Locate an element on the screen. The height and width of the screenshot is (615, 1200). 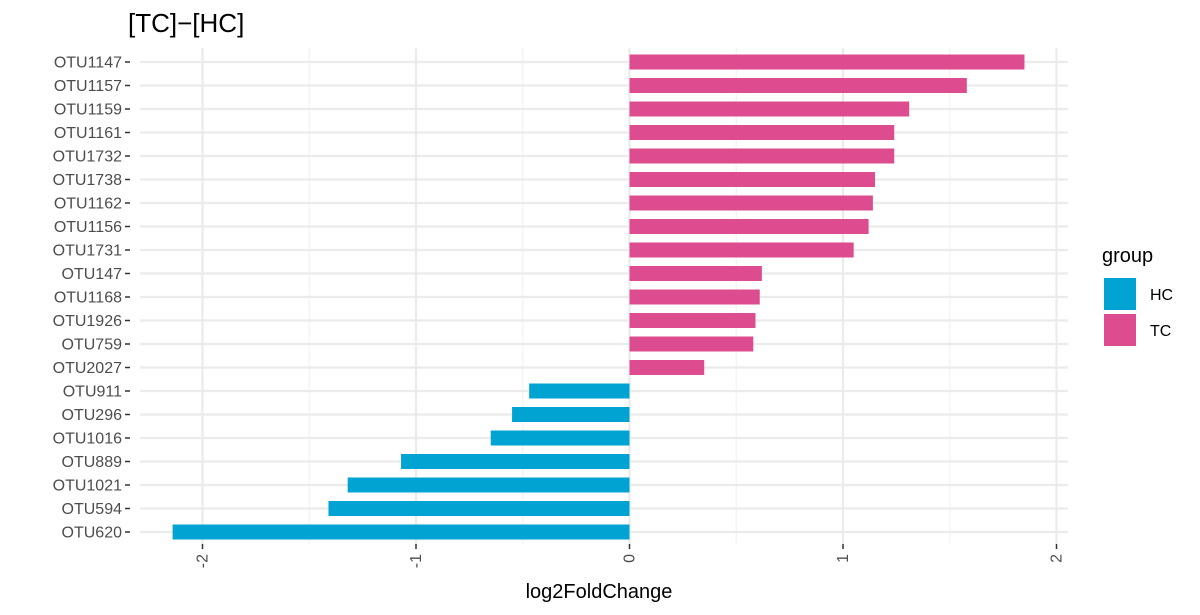
y-tick-label: OTU594 is located at coordinates (92, 509).